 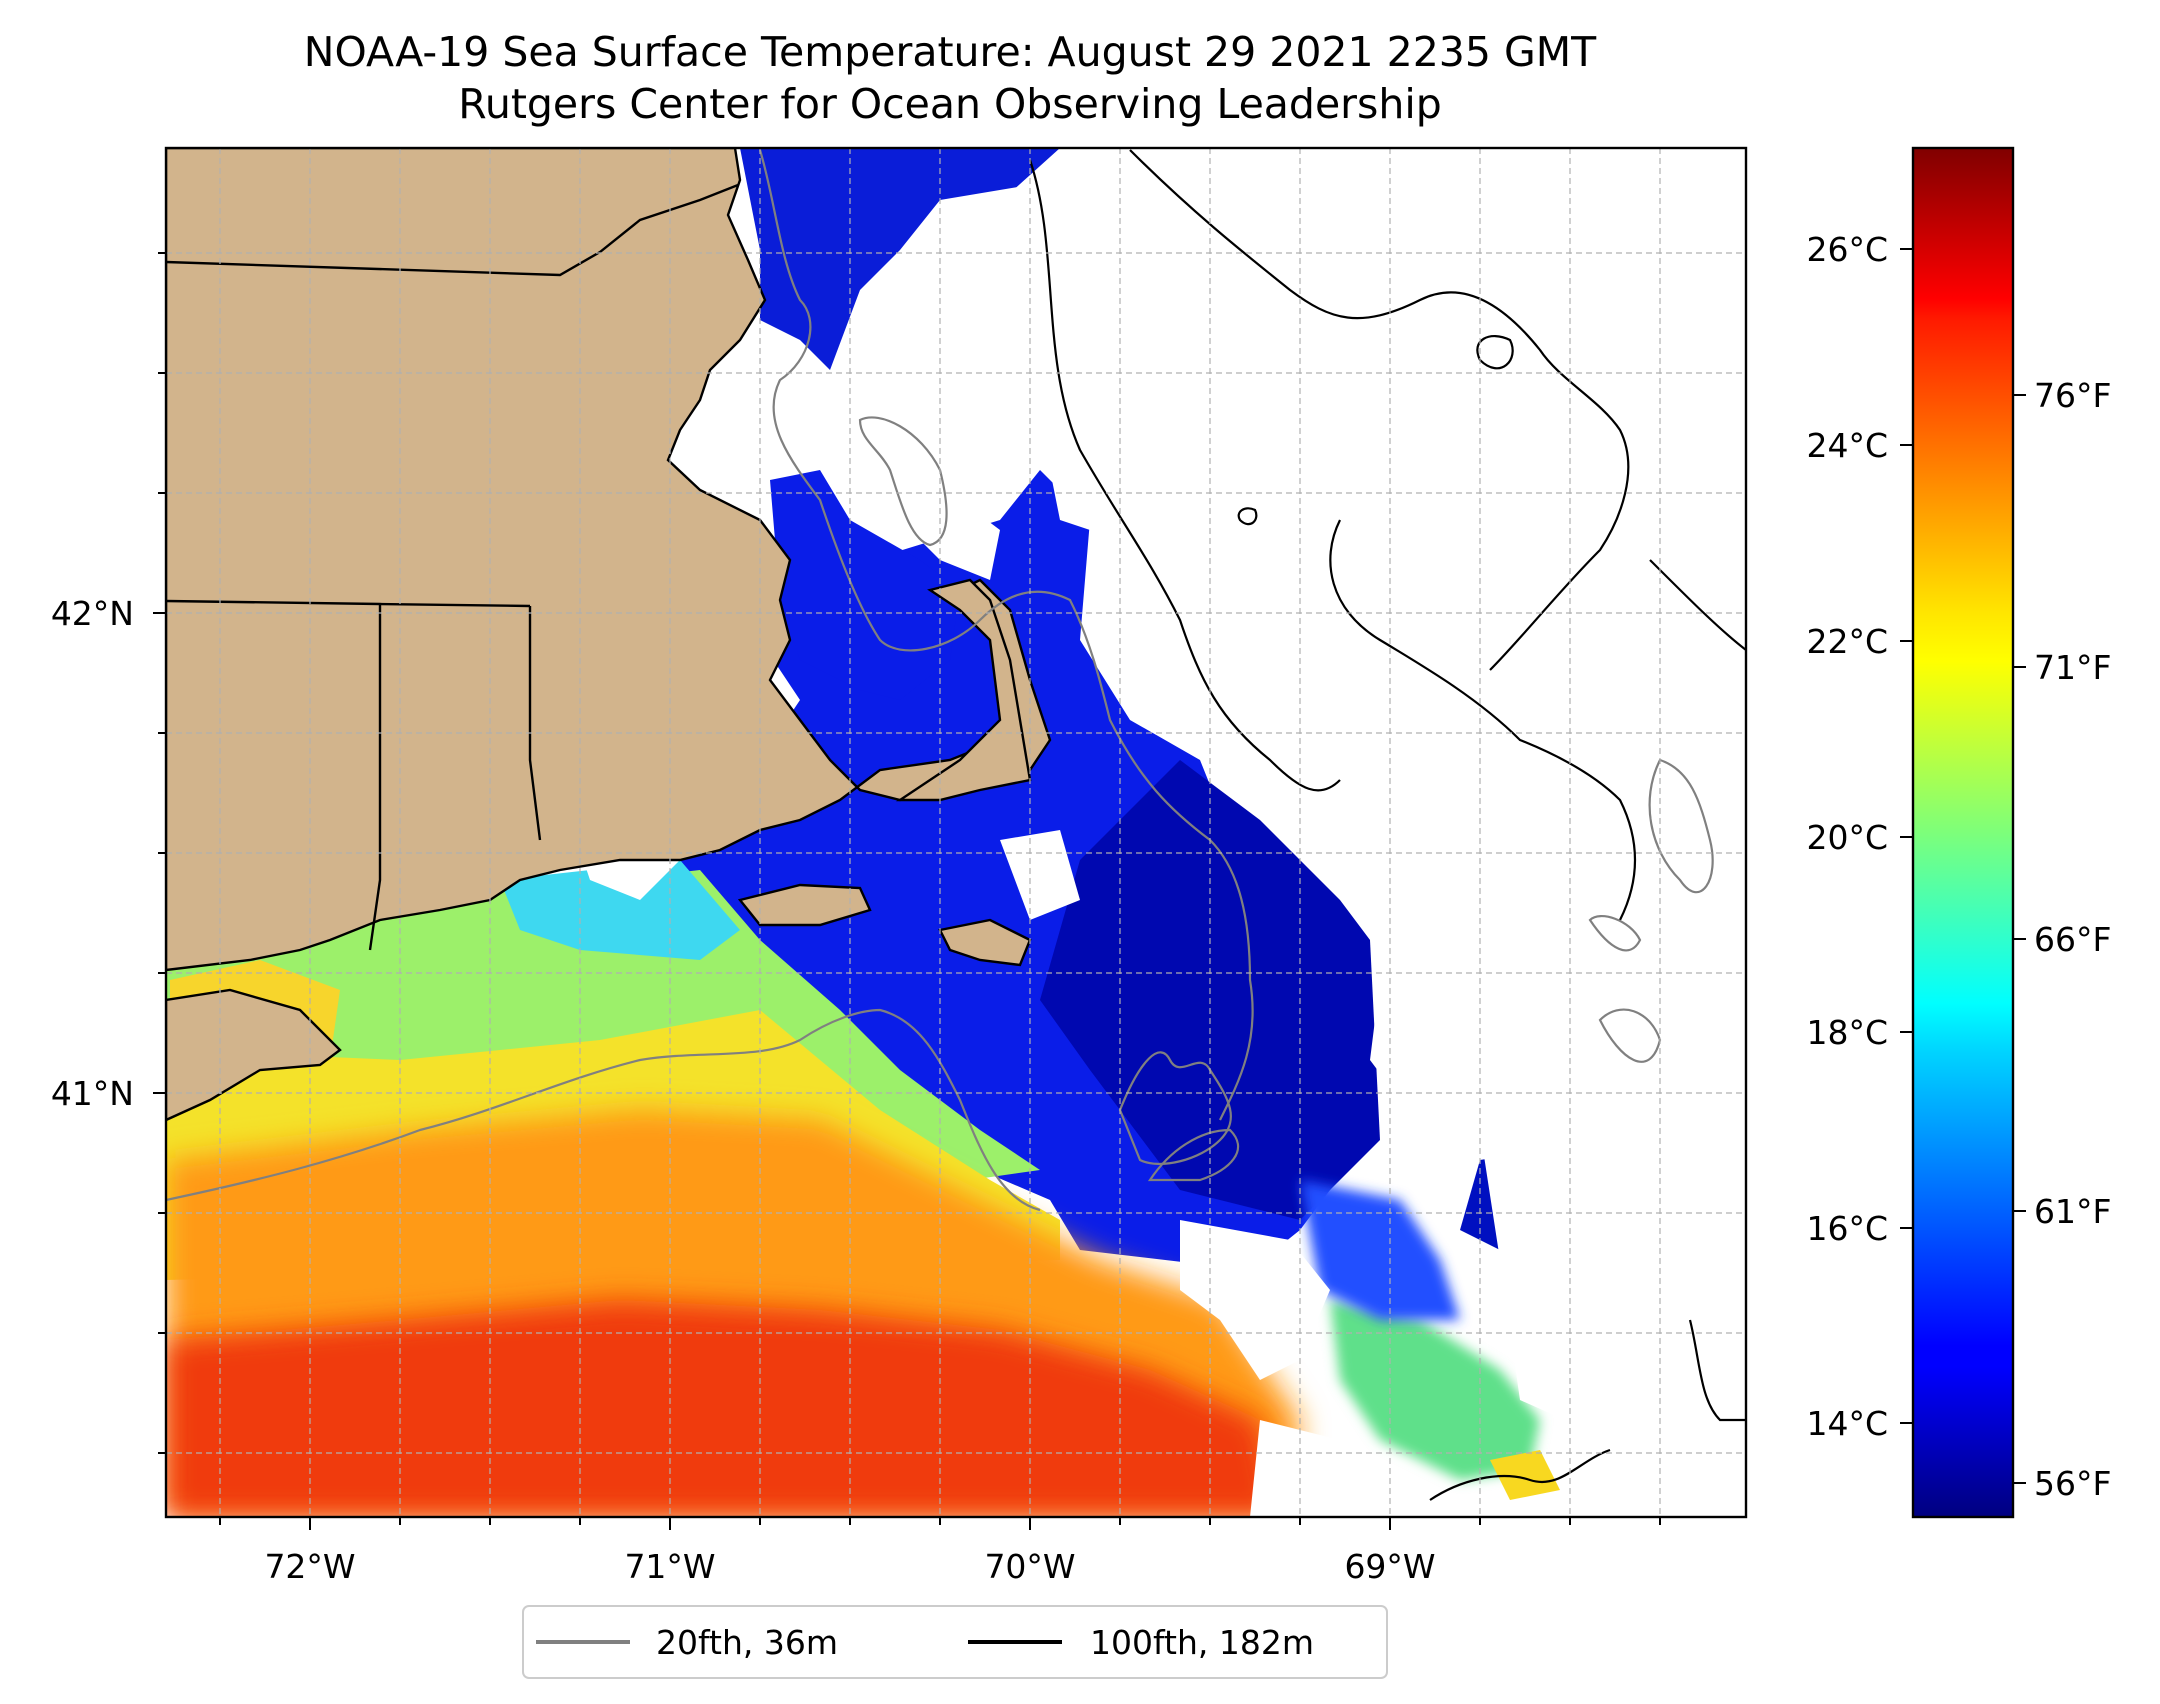 What do you see at coordinates (1847, 249) in the screenshot?
I see `colorbar-celsius-label: 26°C` at bounding box center [1847, 249].